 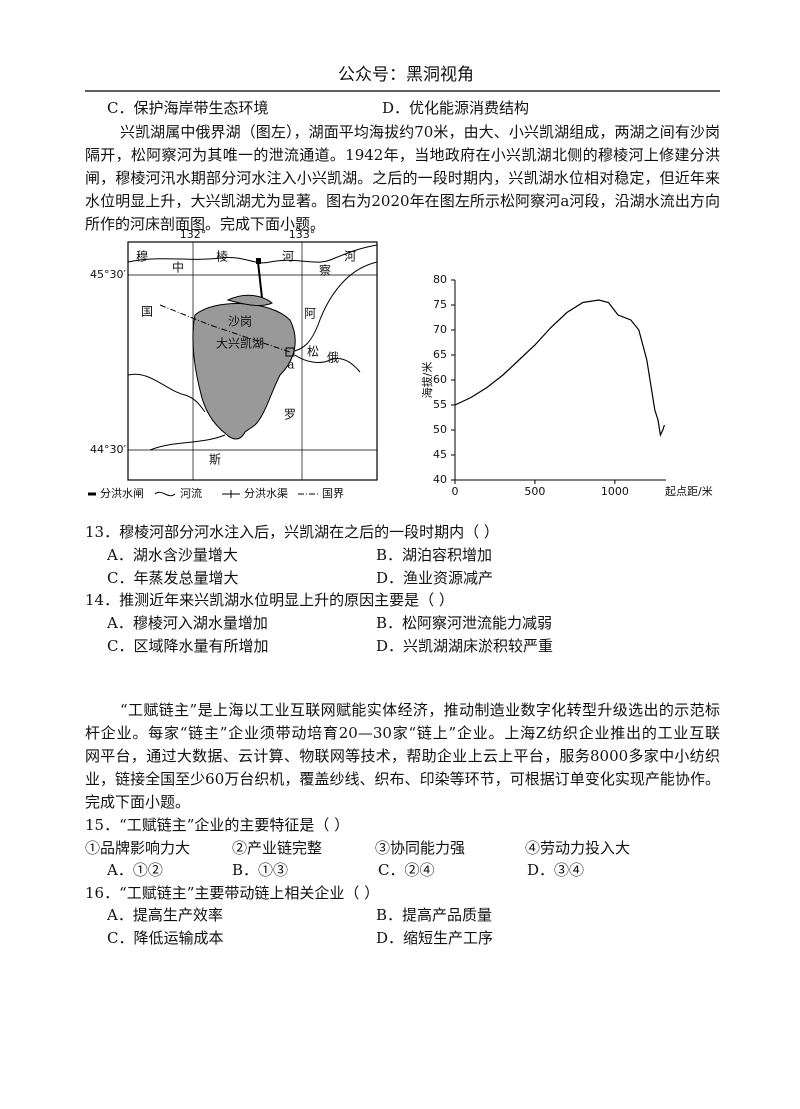 What do you see at coordinates (188, 108) in the screenshot?
I see `option: C．保护海岸带生态环境` at bounding box center [188, 108].